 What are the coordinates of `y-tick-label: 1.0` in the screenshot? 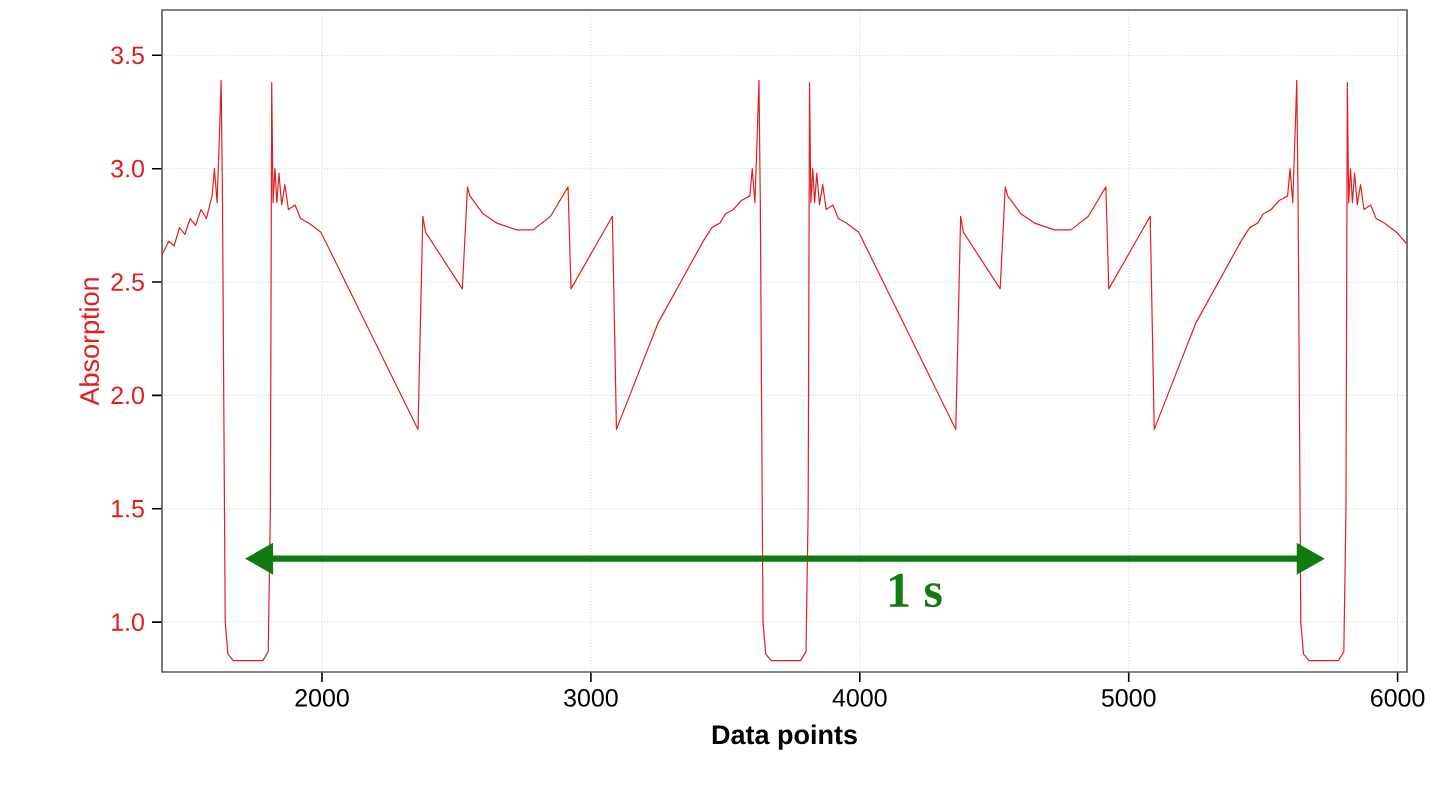 It's located at (128, 622).